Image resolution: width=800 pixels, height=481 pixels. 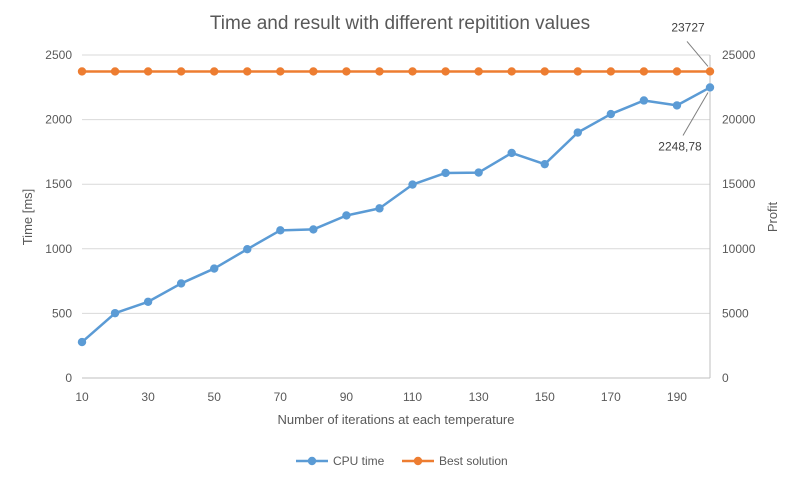 What do you see at coordinates (58, 184) in the screenshot?
I see `y-tick-label: 1500` at bounding box center [58, 184].